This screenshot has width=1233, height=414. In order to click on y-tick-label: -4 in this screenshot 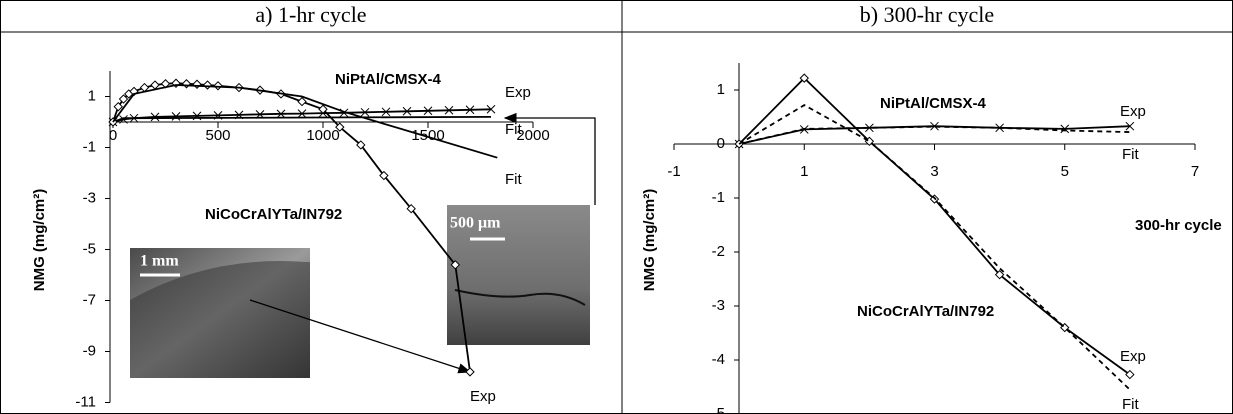, I will do `click(718, 359)`.